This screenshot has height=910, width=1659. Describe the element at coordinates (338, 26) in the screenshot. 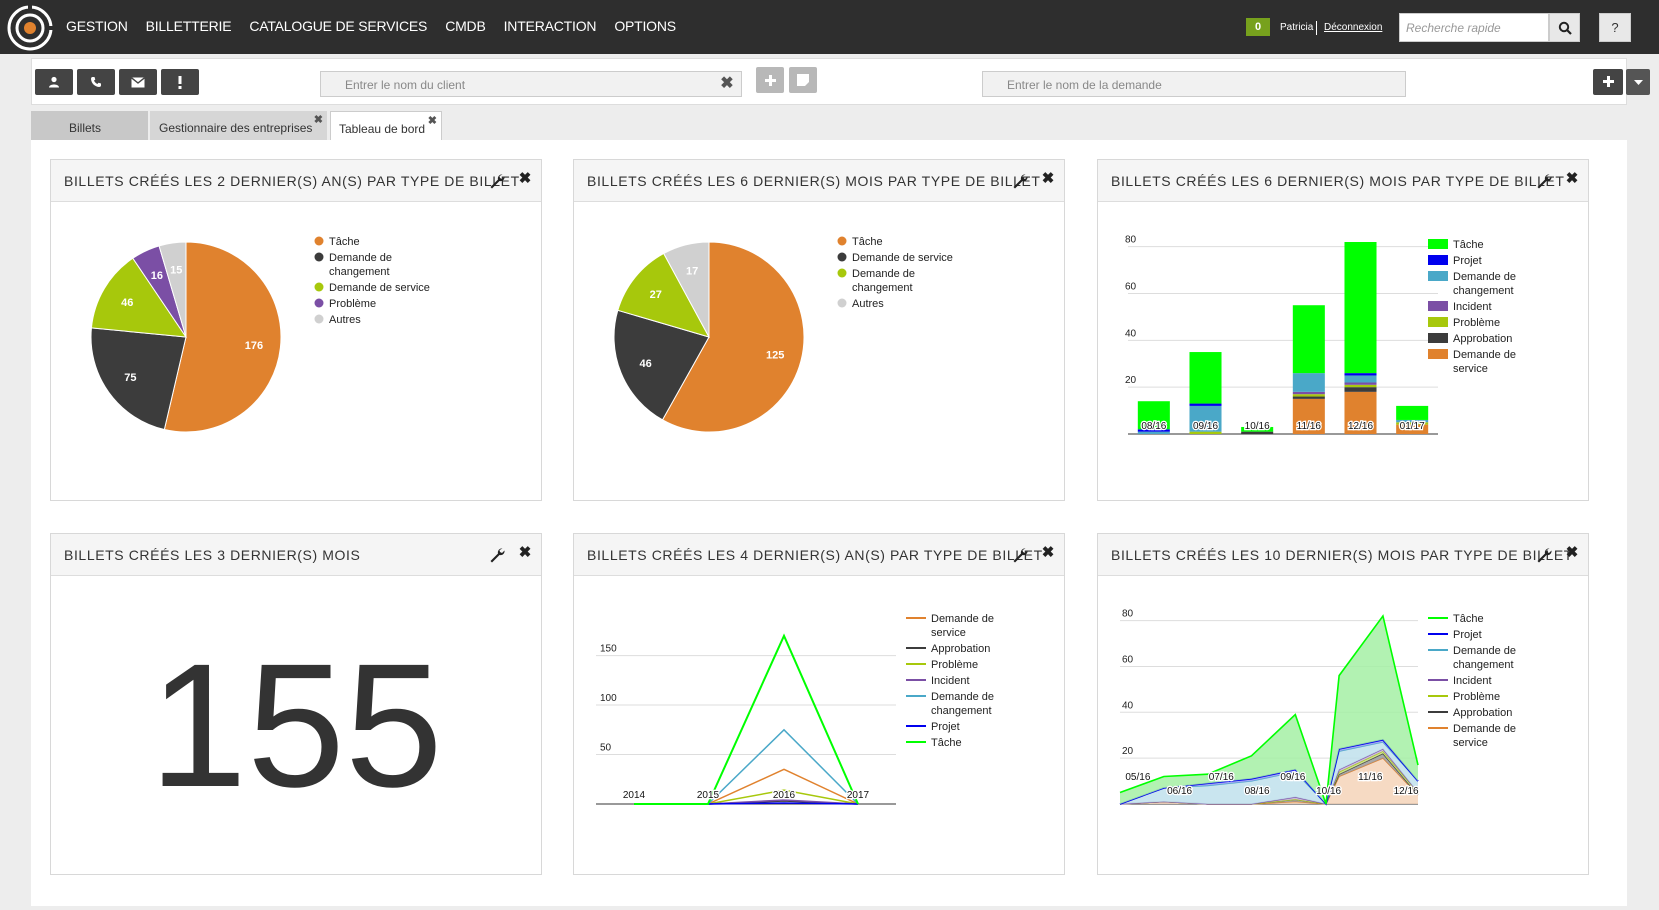

I see `menu-catalogue-services: CATALOGUE DE SERVICES` at that location.